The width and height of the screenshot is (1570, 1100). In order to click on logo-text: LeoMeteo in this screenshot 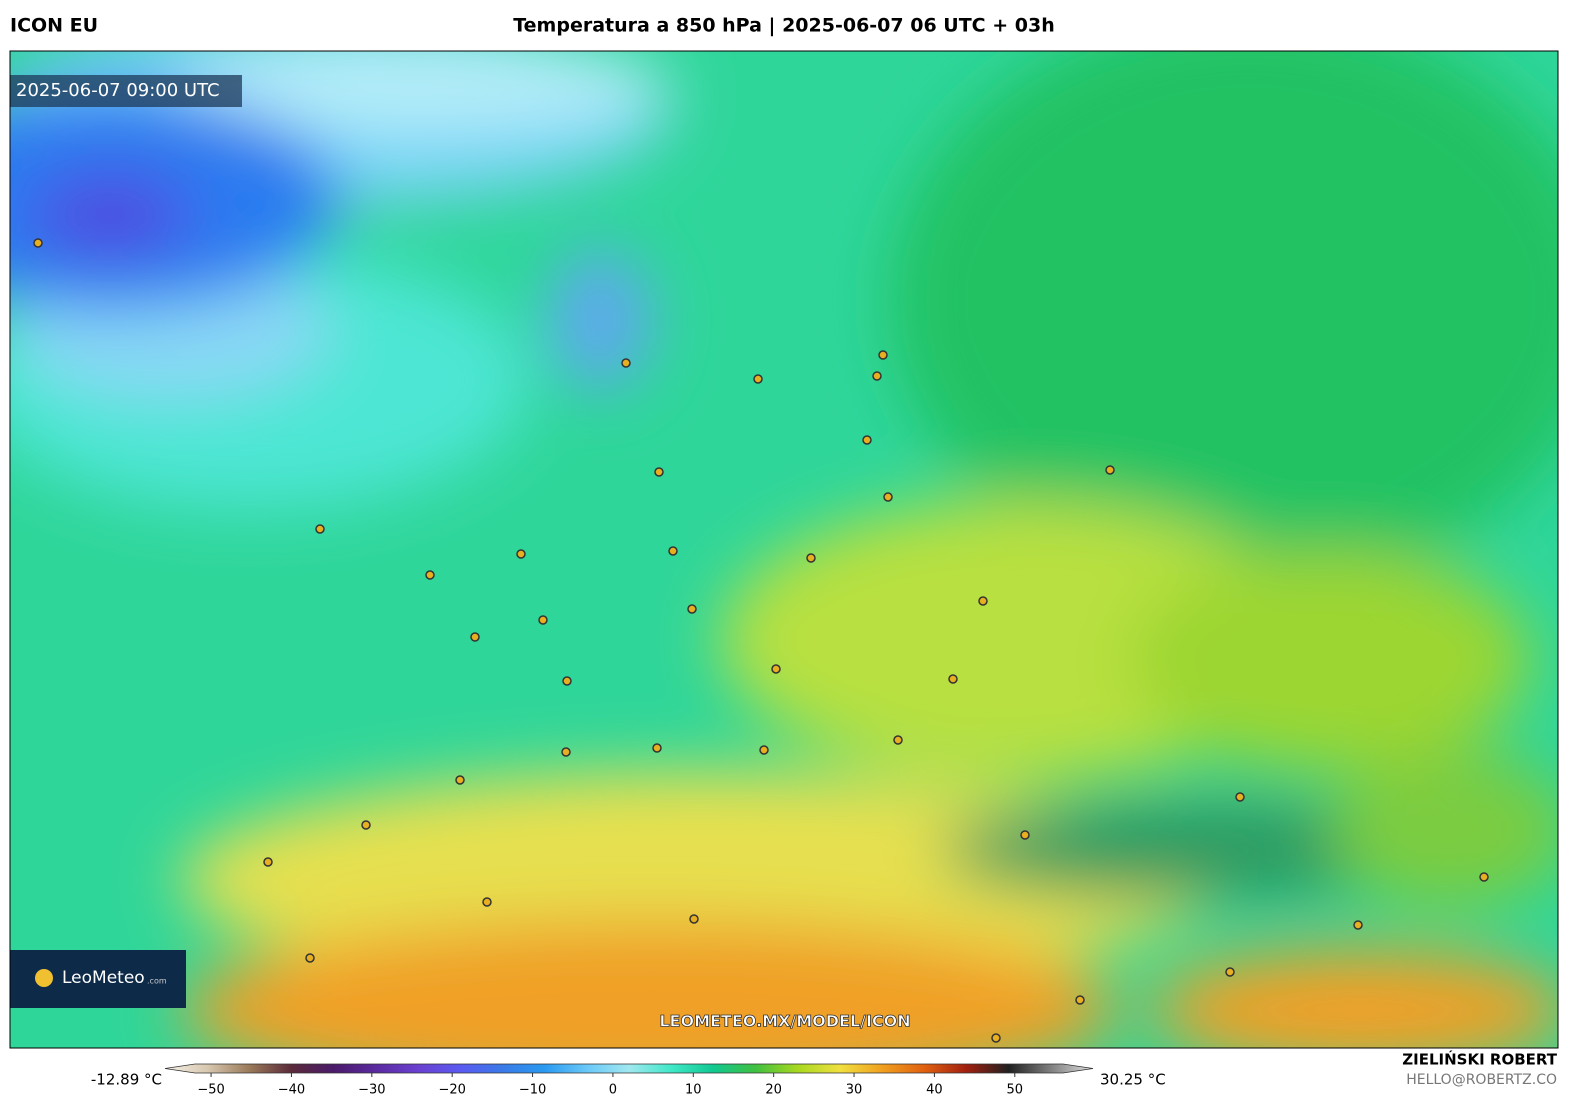, I will do `click(103, 978)`.